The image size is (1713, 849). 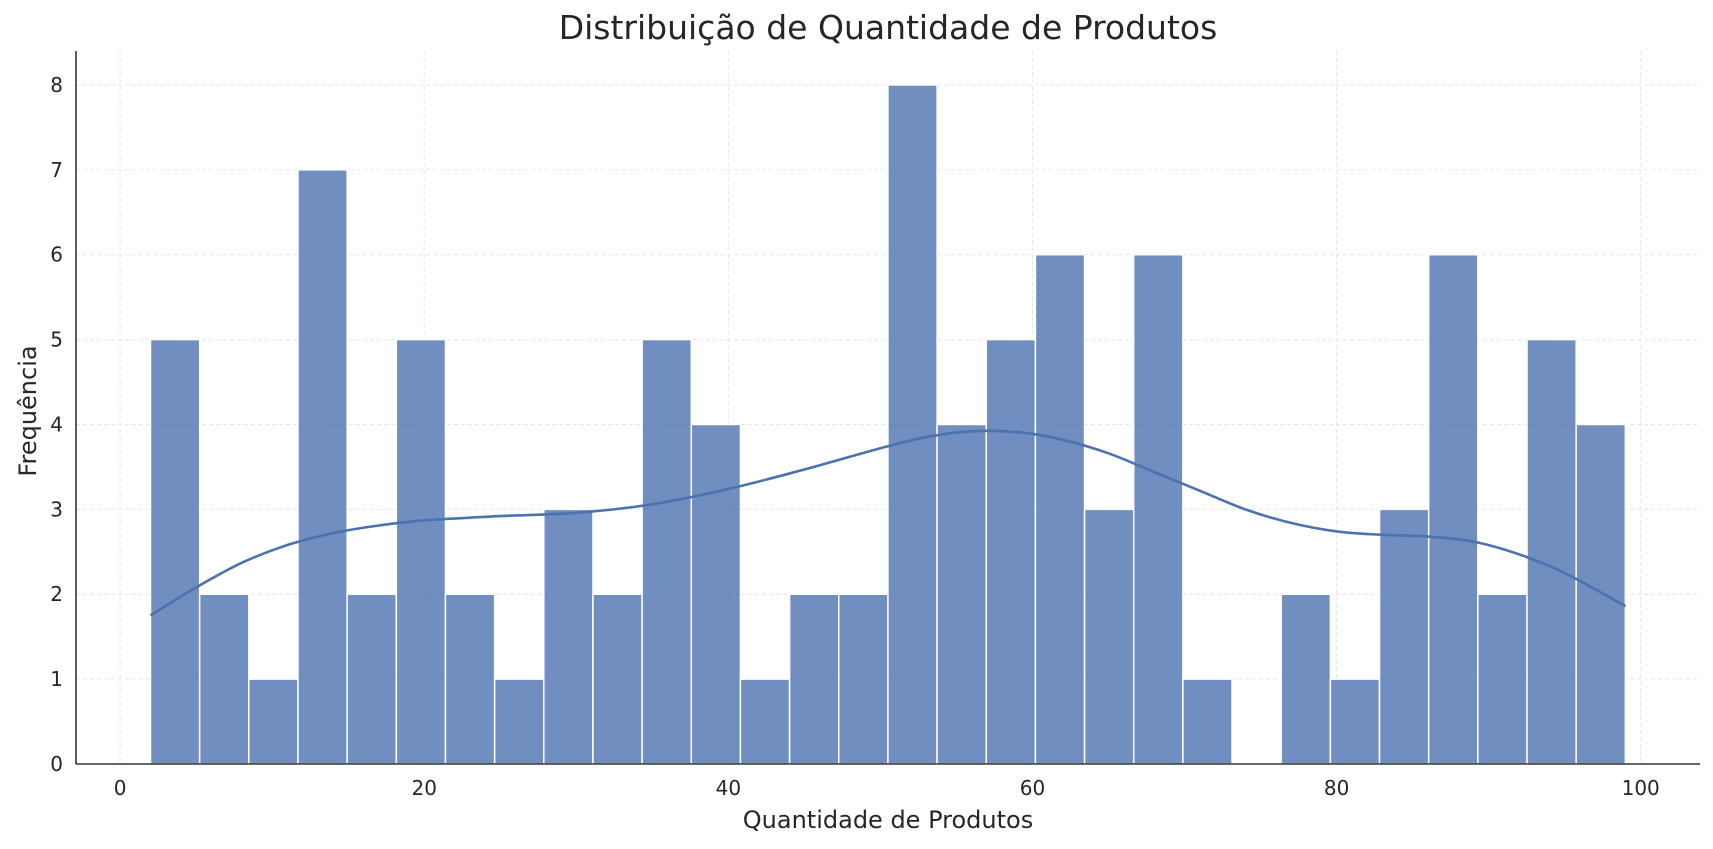 I want to click on x-tick-labels: 0 20 40 60 80 100, so click(x=887, y=788).